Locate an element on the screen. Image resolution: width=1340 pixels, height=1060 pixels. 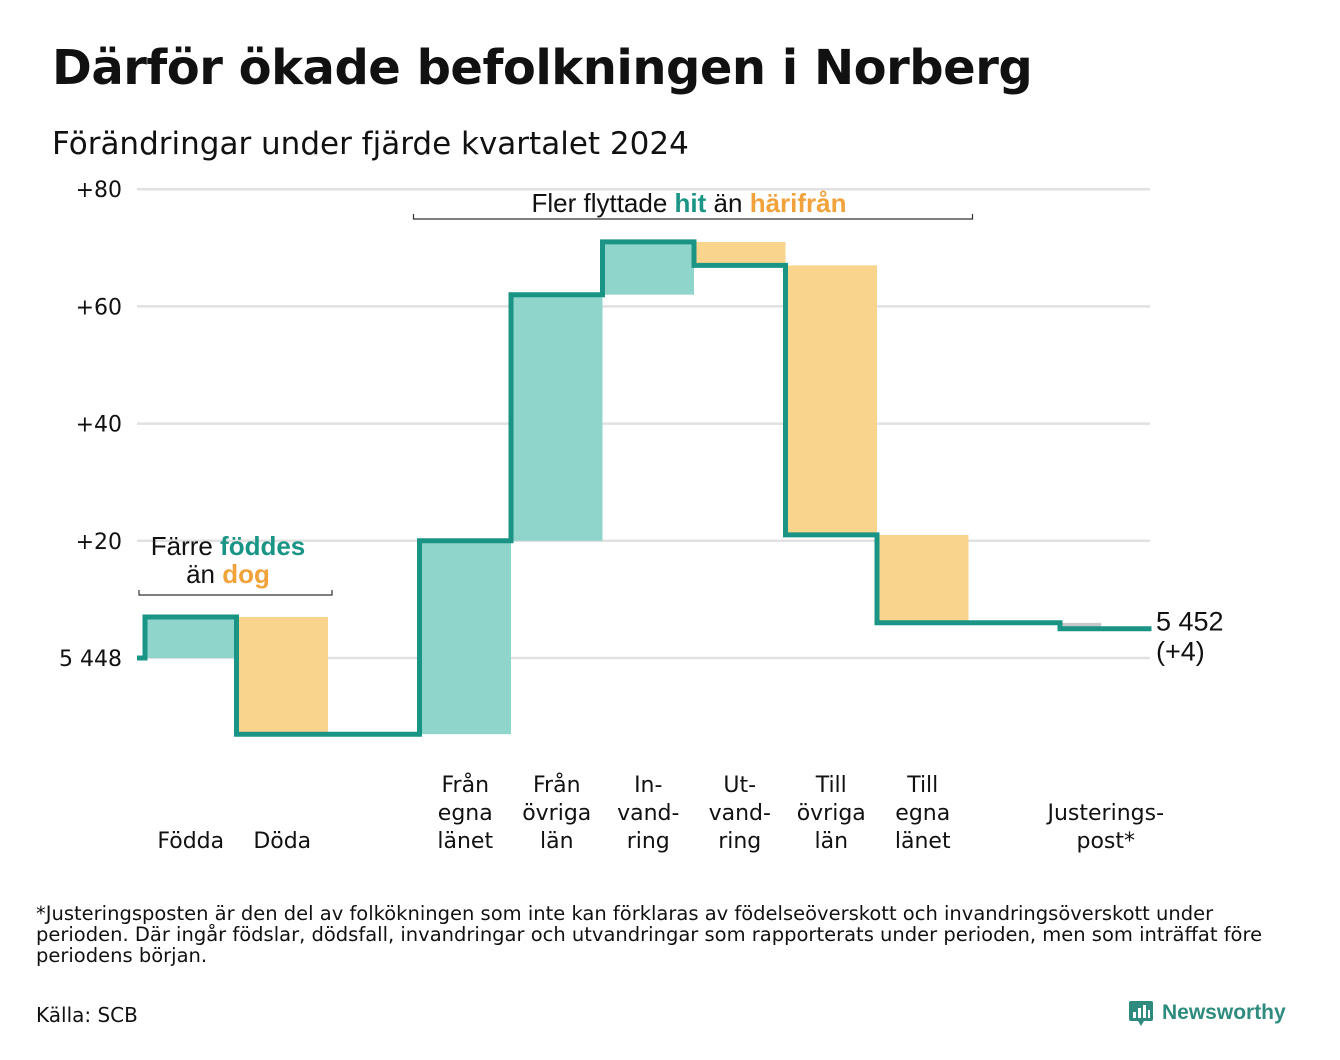
annotation-text-segment: hit is located at coordinates (691, 203).